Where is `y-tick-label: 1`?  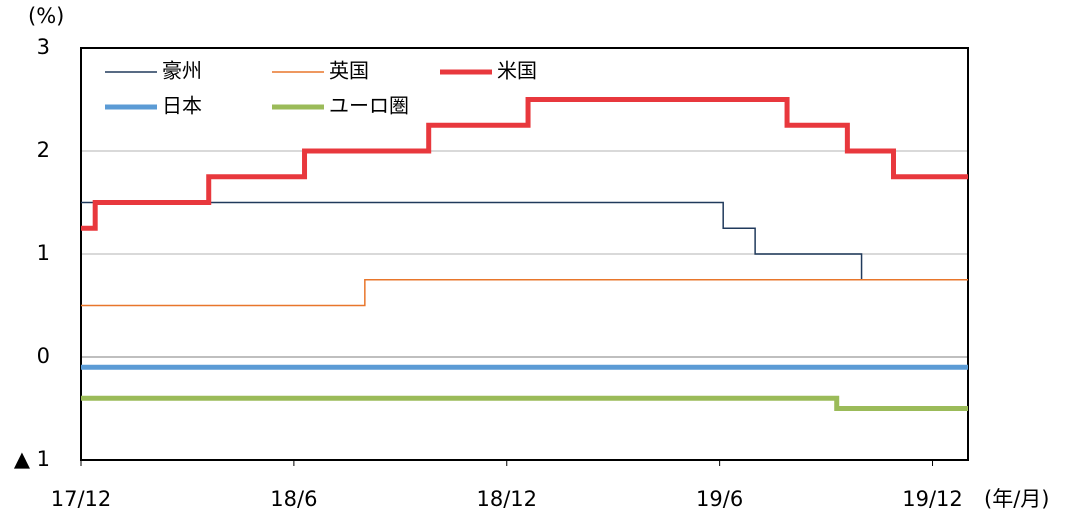 y-tick-label: 1 is located at coordinates (43, 253).